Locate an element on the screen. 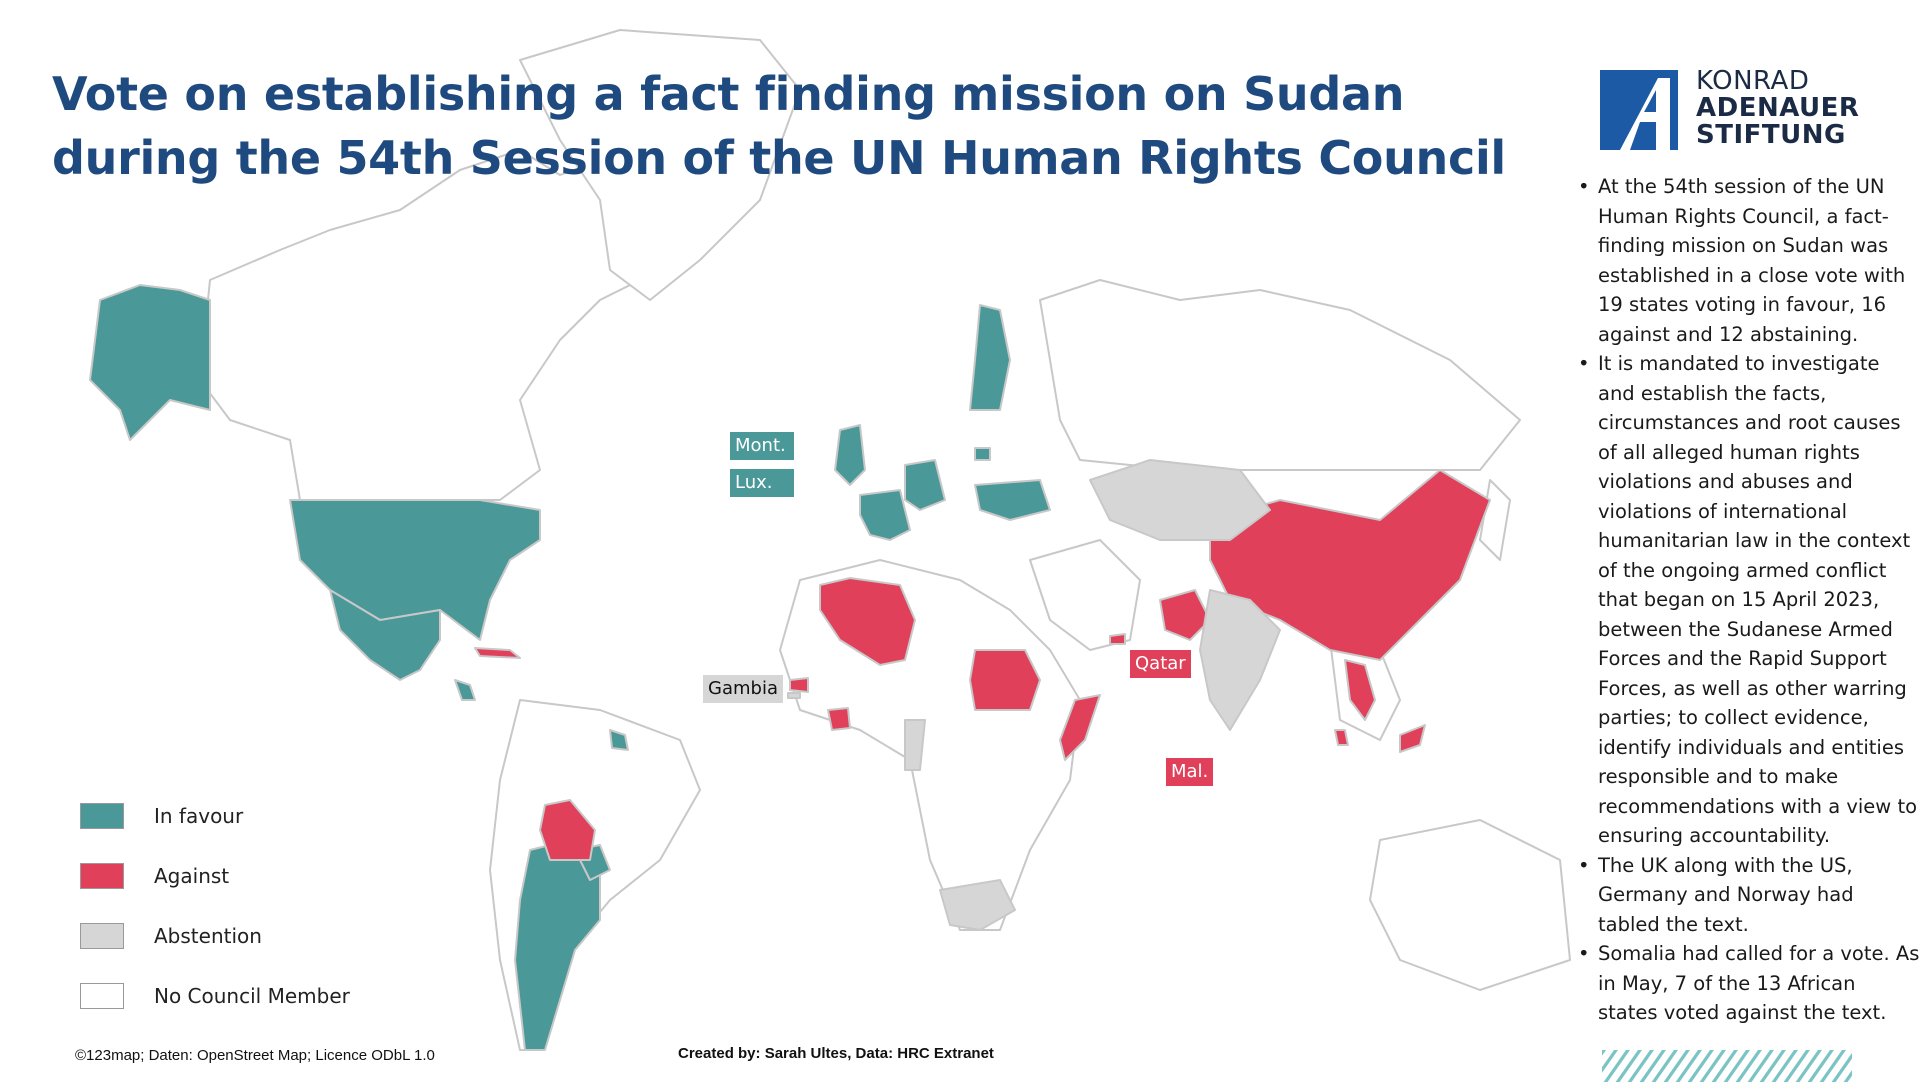 The width and height of the screenshot is (1920, 1082). country-sudan is located at coordinates (1005, 680).